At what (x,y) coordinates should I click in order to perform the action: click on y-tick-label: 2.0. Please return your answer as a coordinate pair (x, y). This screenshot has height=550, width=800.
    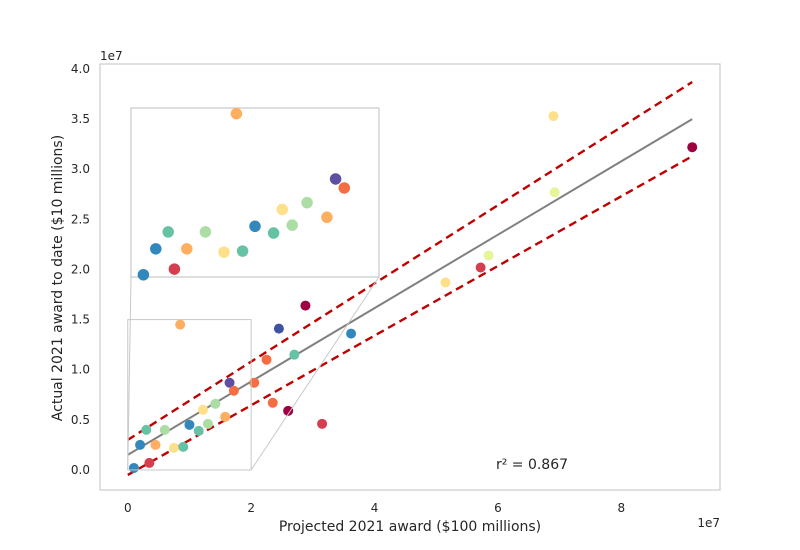
    Looking at the image, I should click on (80, 269).